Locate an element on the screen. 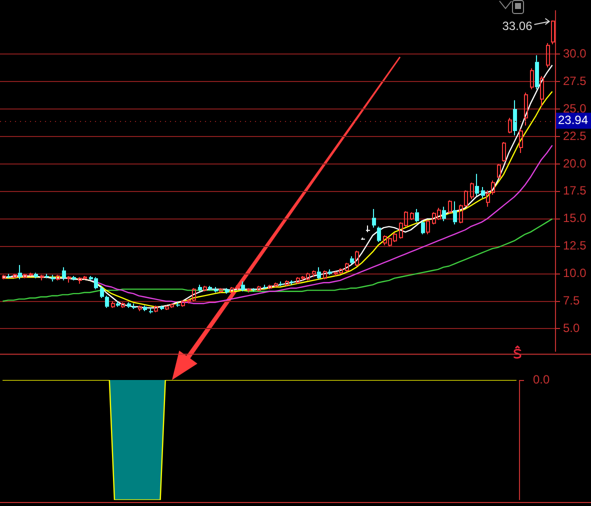 The image size is (591, 506). annotation: 33.06 is located at coordinates (517, 25).